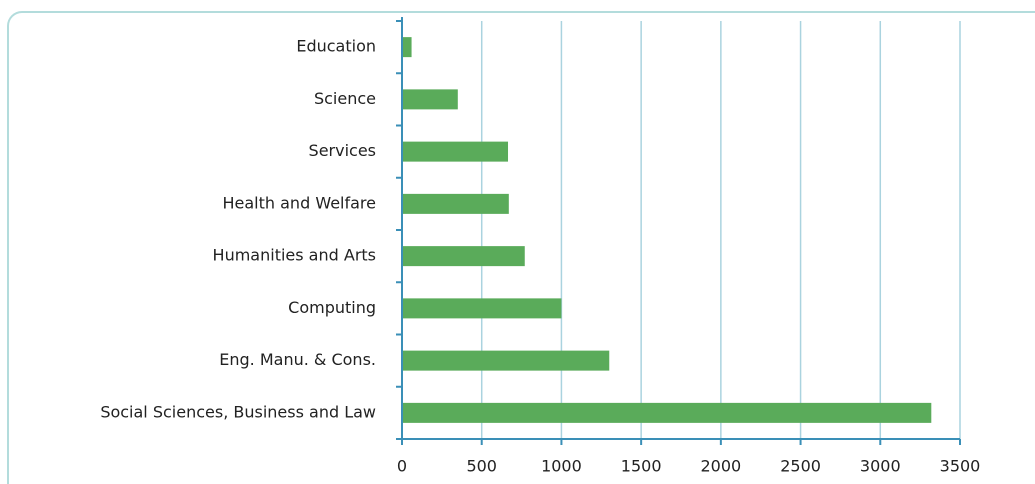 The image size is (1035, 484). Describe the element at coordinates (238, 411) in the screenshot. I see `y-tick-label: Social Sciences, Business and Law` at that location.